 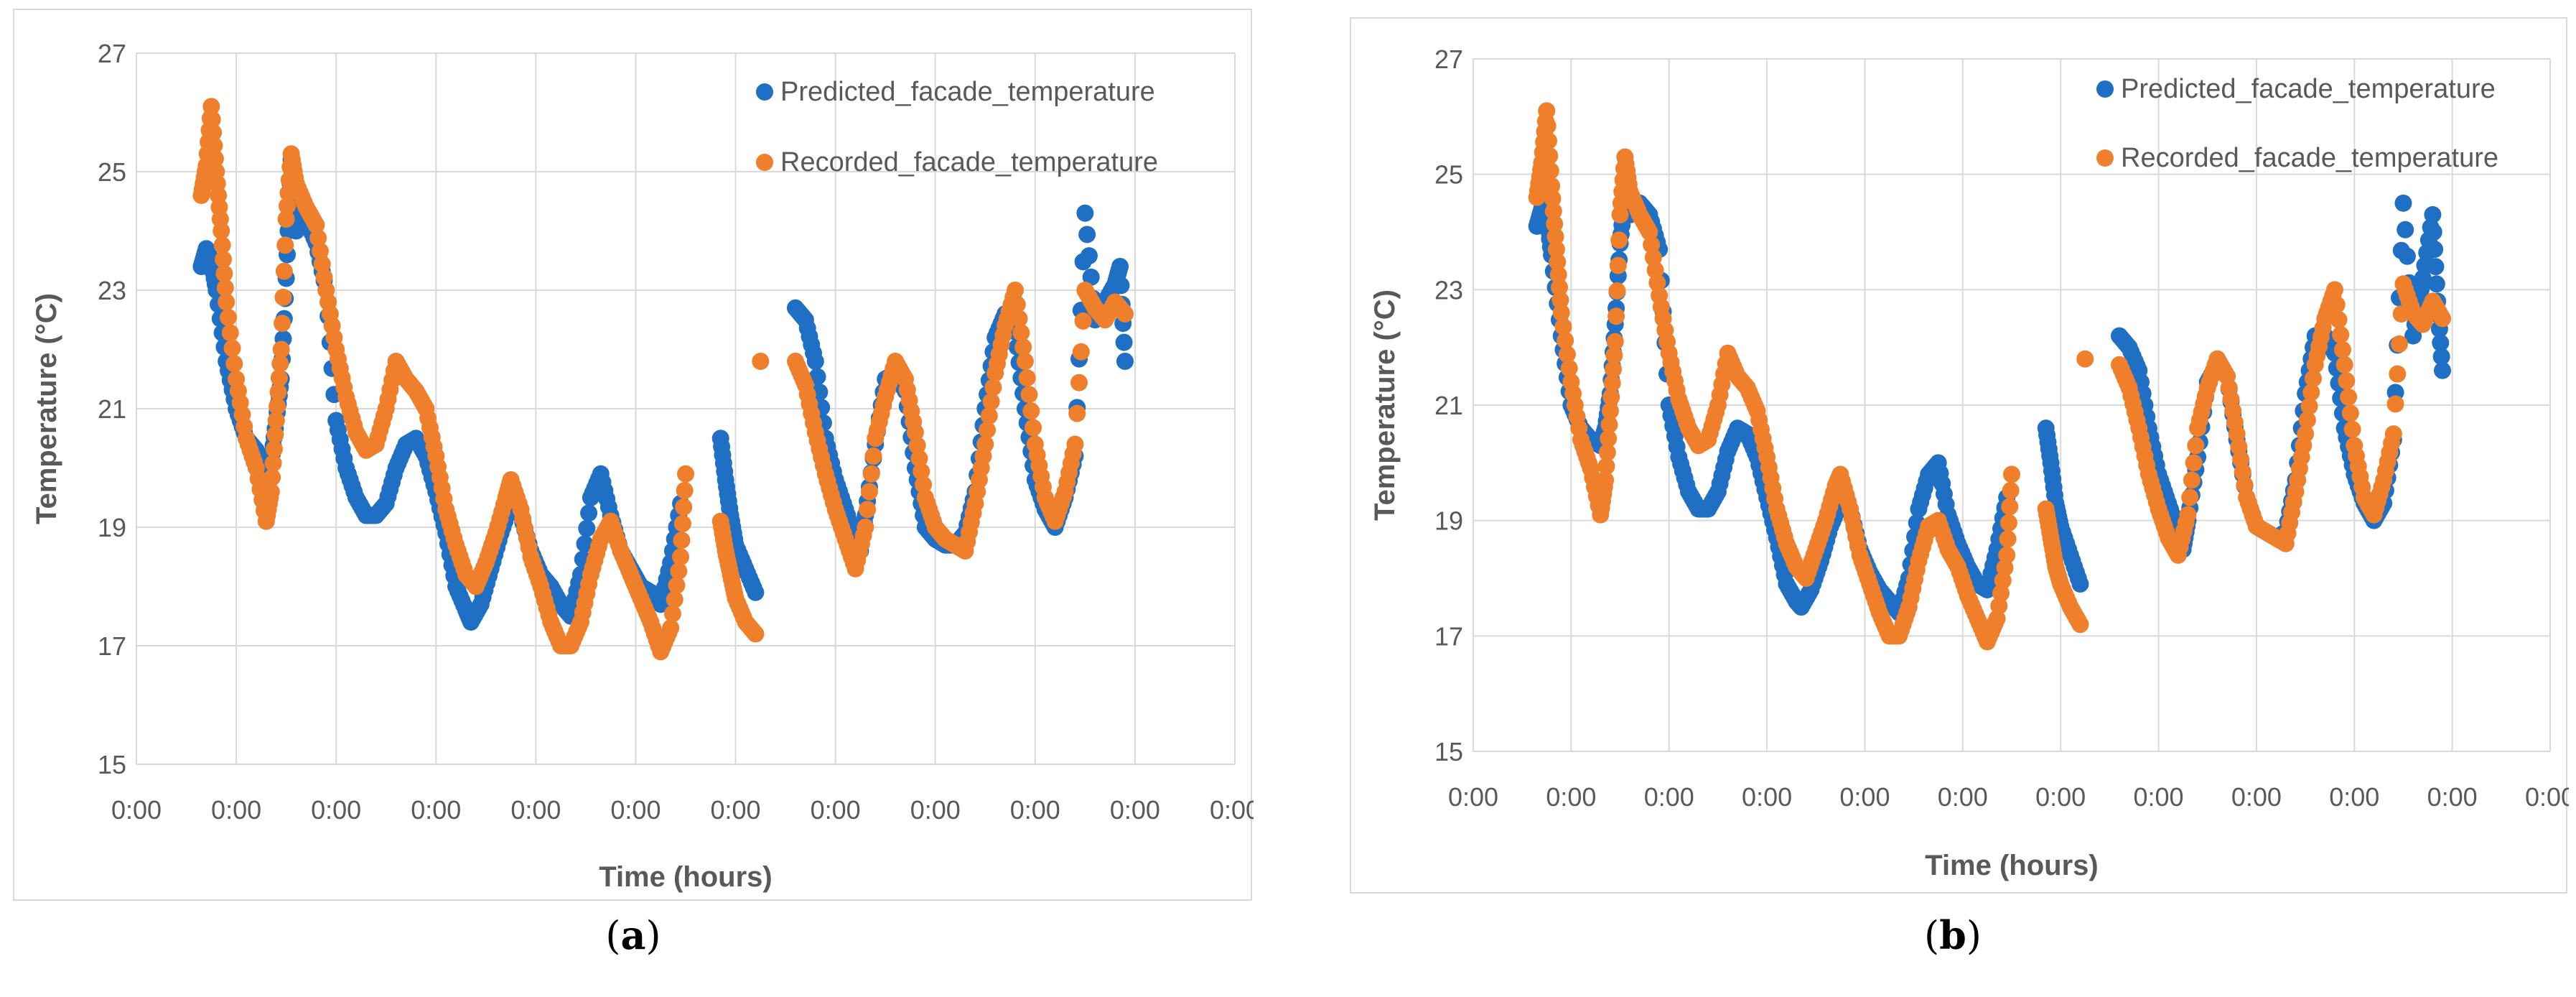 I want to click on y-tick-label: 17, so click(x=112, y=646).